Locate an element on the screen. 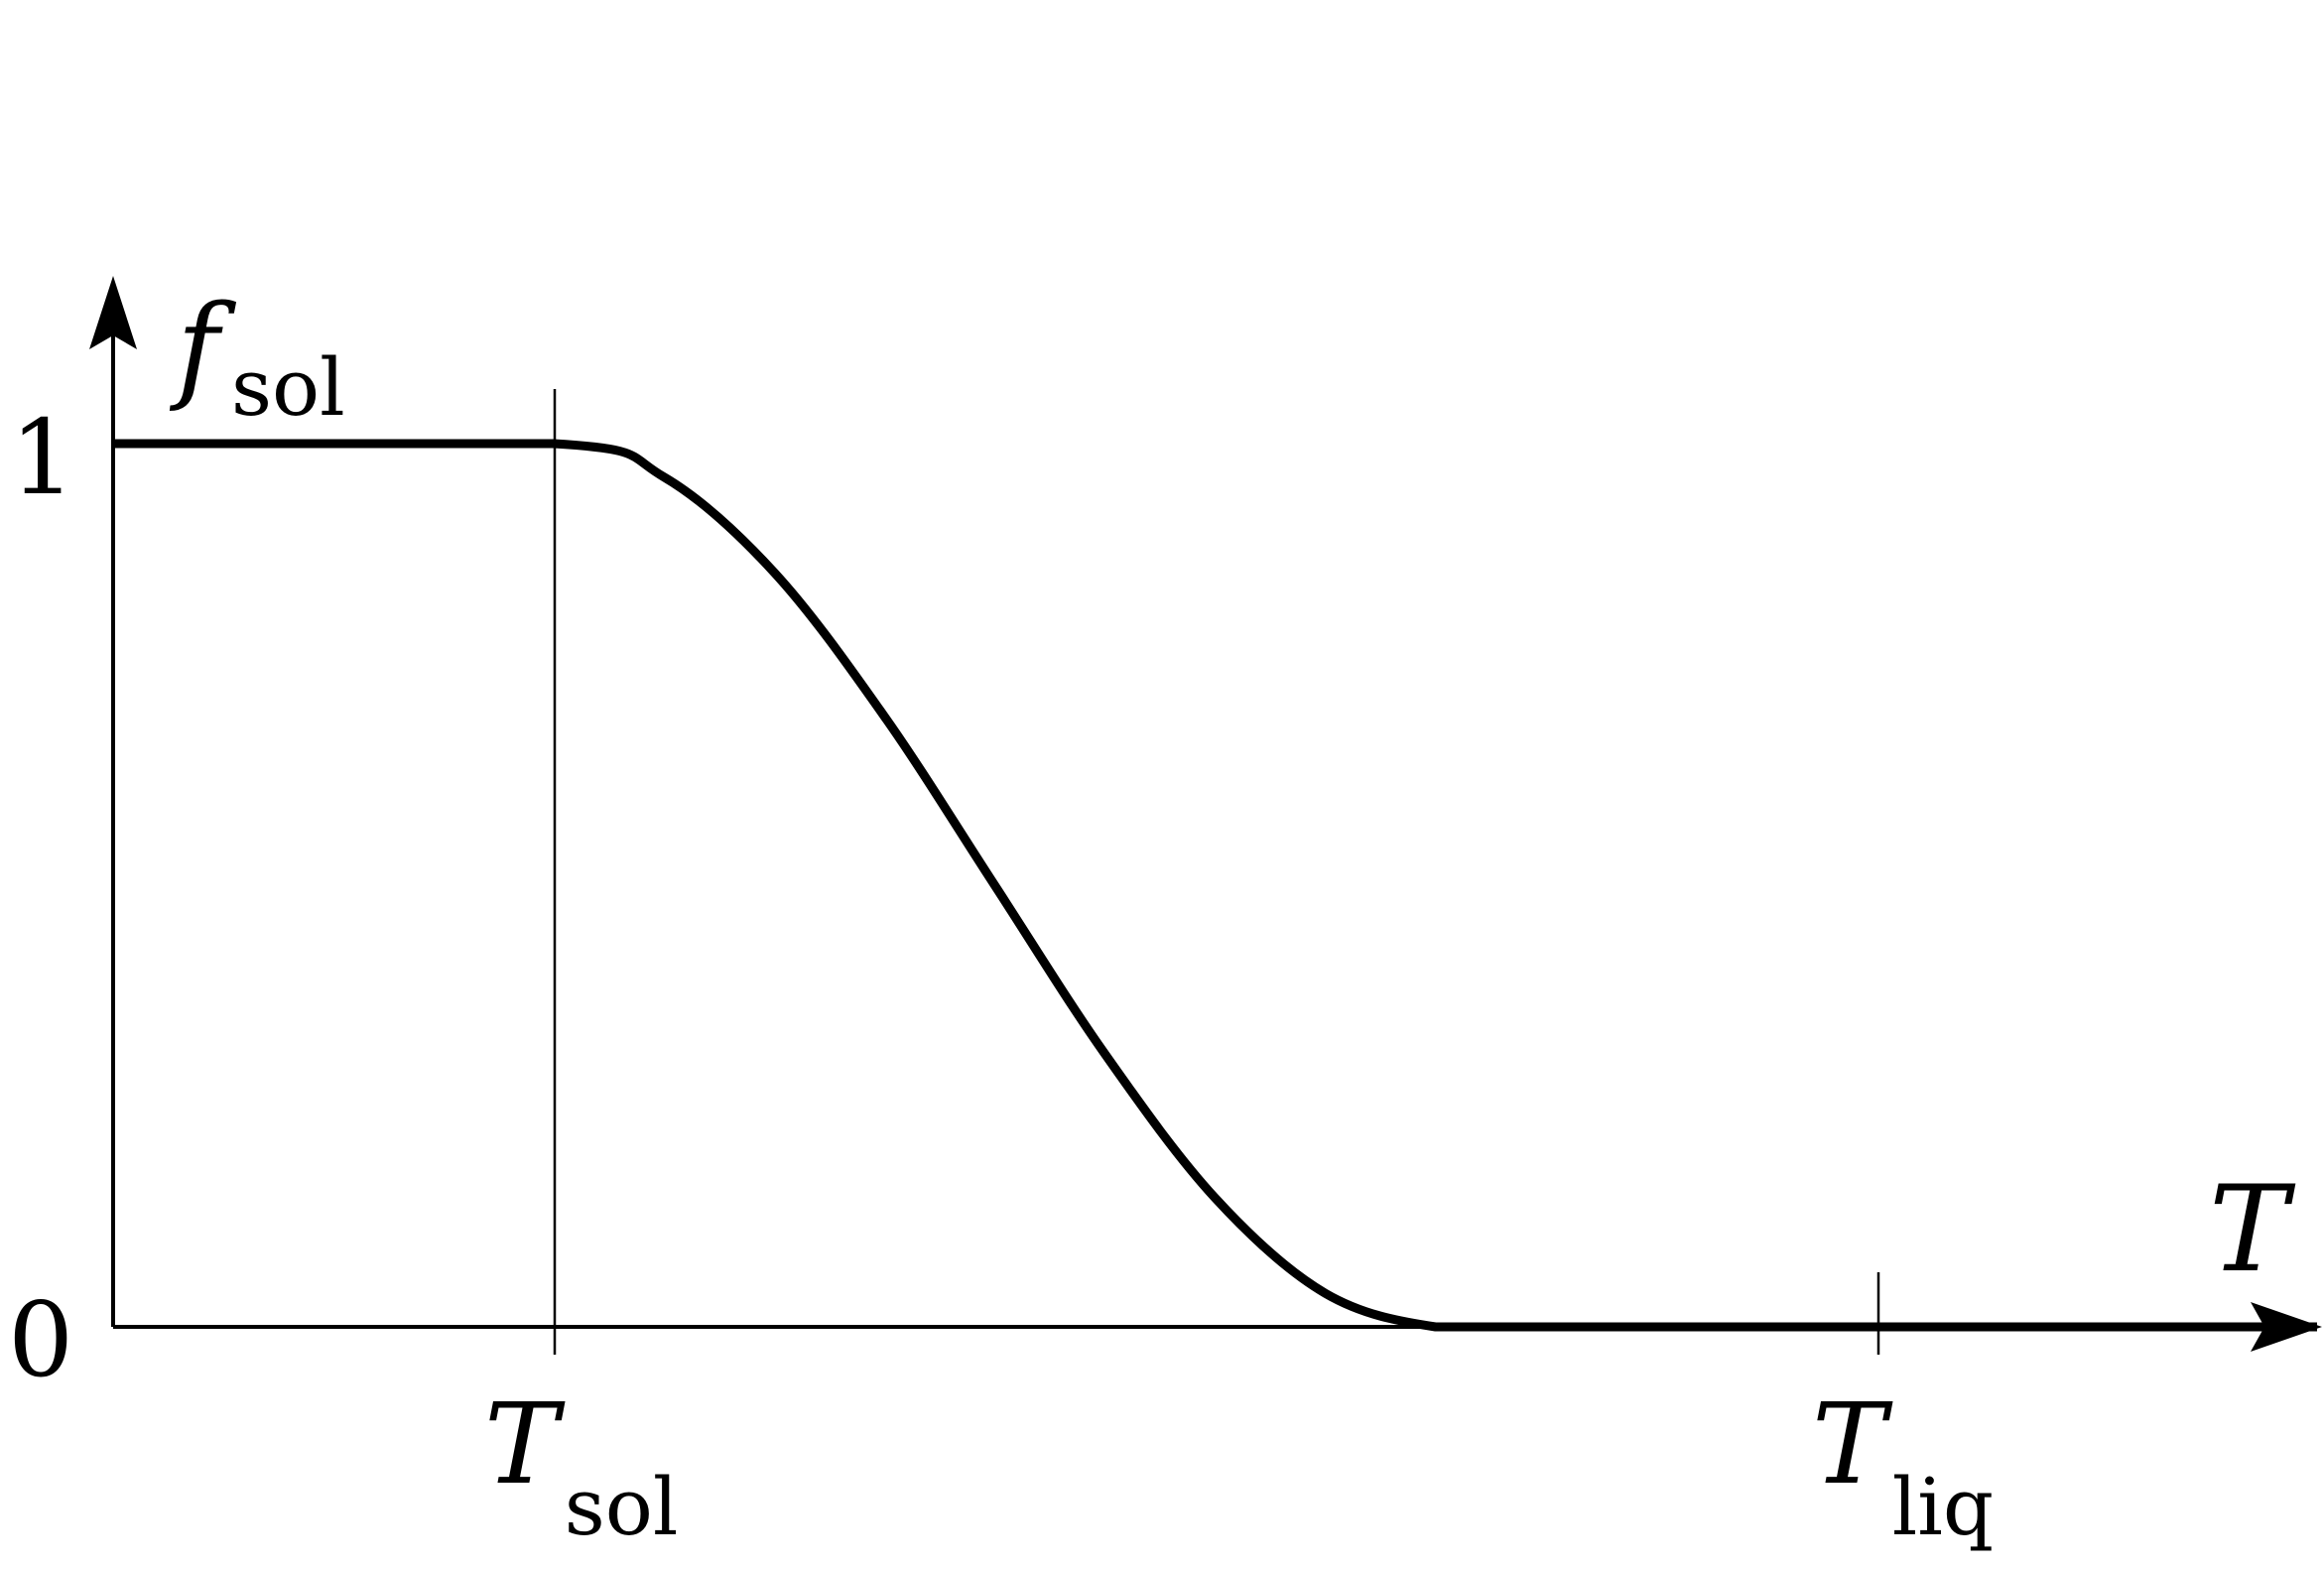 The width and height of the screenshot is (2324, 1570). x-tick-label-t-sol-subscript: sol is located at coordinates (622, 1507).